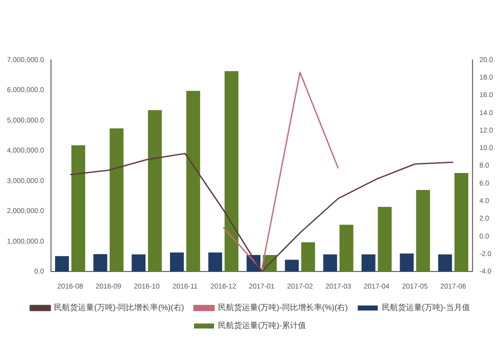  Describe the element at coordinates (262, 325) in the screenshot. I see `legend-label: 民航货运量(万吨)-累计值` at that location.